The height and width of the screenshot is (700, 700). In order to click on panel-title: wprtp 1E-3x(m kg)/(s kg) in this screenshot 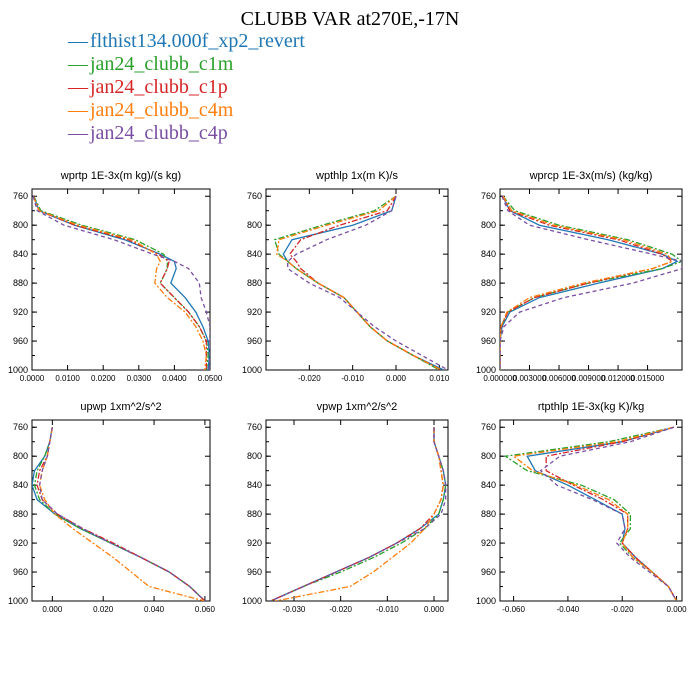, I will do `click(120, 176)`.